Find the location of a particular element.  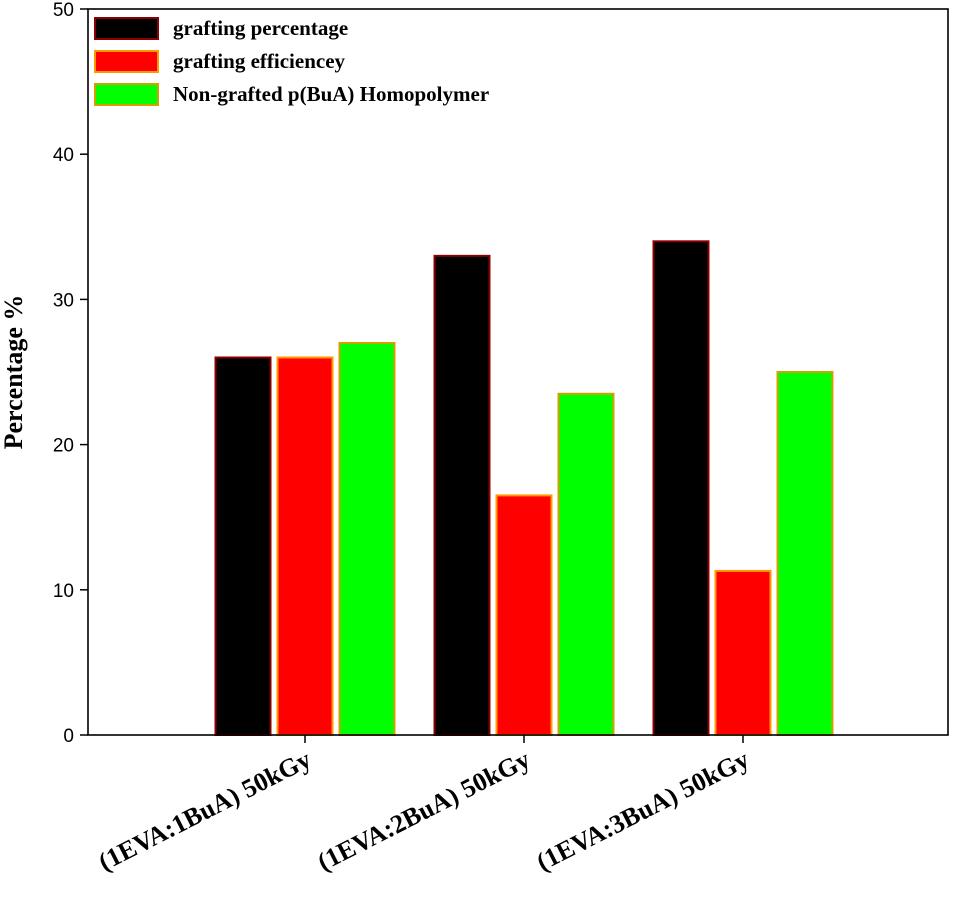

y-axis-label: Percentage % is located at coordinates (14, 372).